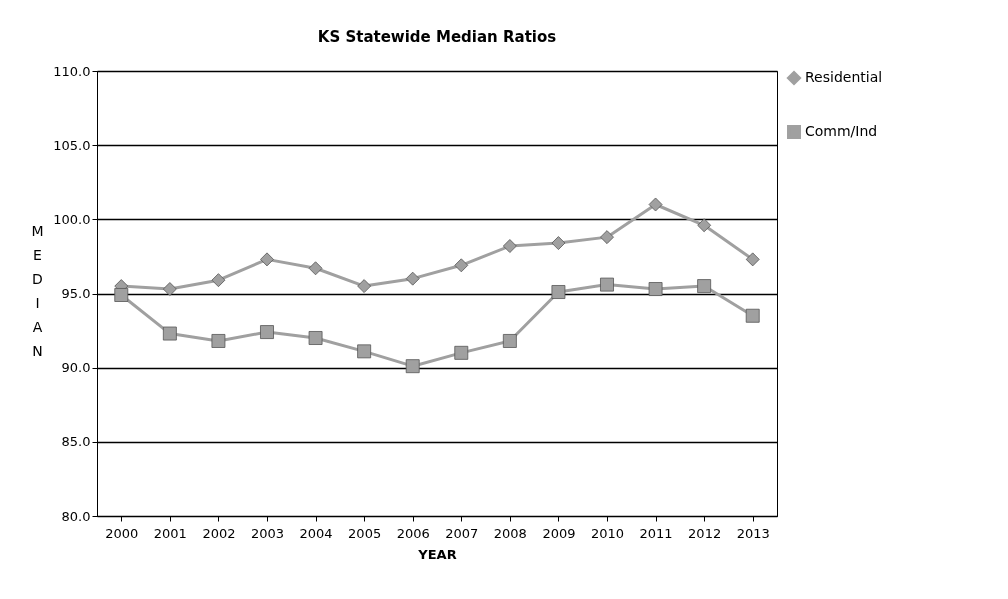 This screenshot has height=599, width=1008. What do you see at coordinates (37, 290) in the screenshot?
I see `y-axis-title: MEDIAN` at bounding box center [37, 290].